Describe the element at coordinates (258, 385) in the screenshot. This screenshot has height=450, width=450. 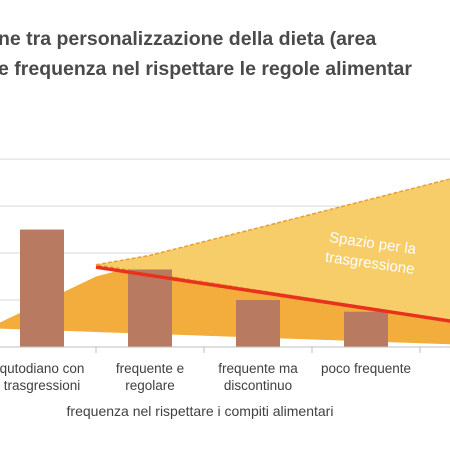
I see `category-label-3-line-2: discontinuo` at that location.